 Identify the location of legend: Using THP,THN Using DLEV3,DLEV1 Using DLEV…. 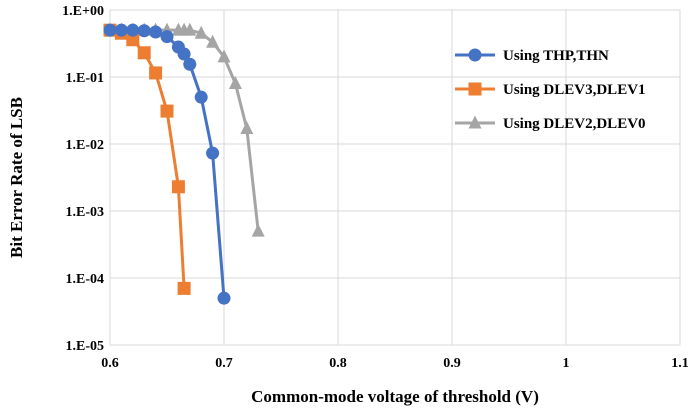
(550, 90).